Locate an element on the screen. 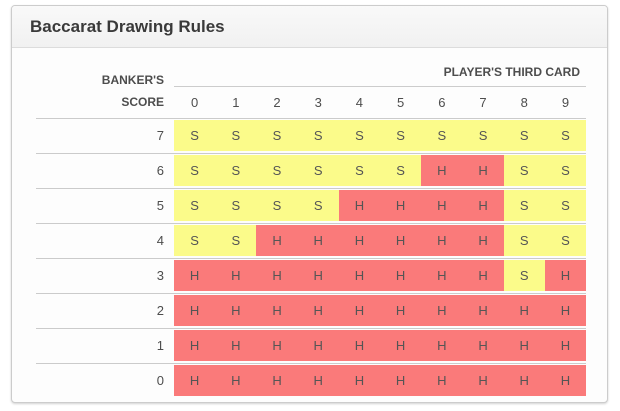  column-header: 9 is located at coordinates (565, 102).